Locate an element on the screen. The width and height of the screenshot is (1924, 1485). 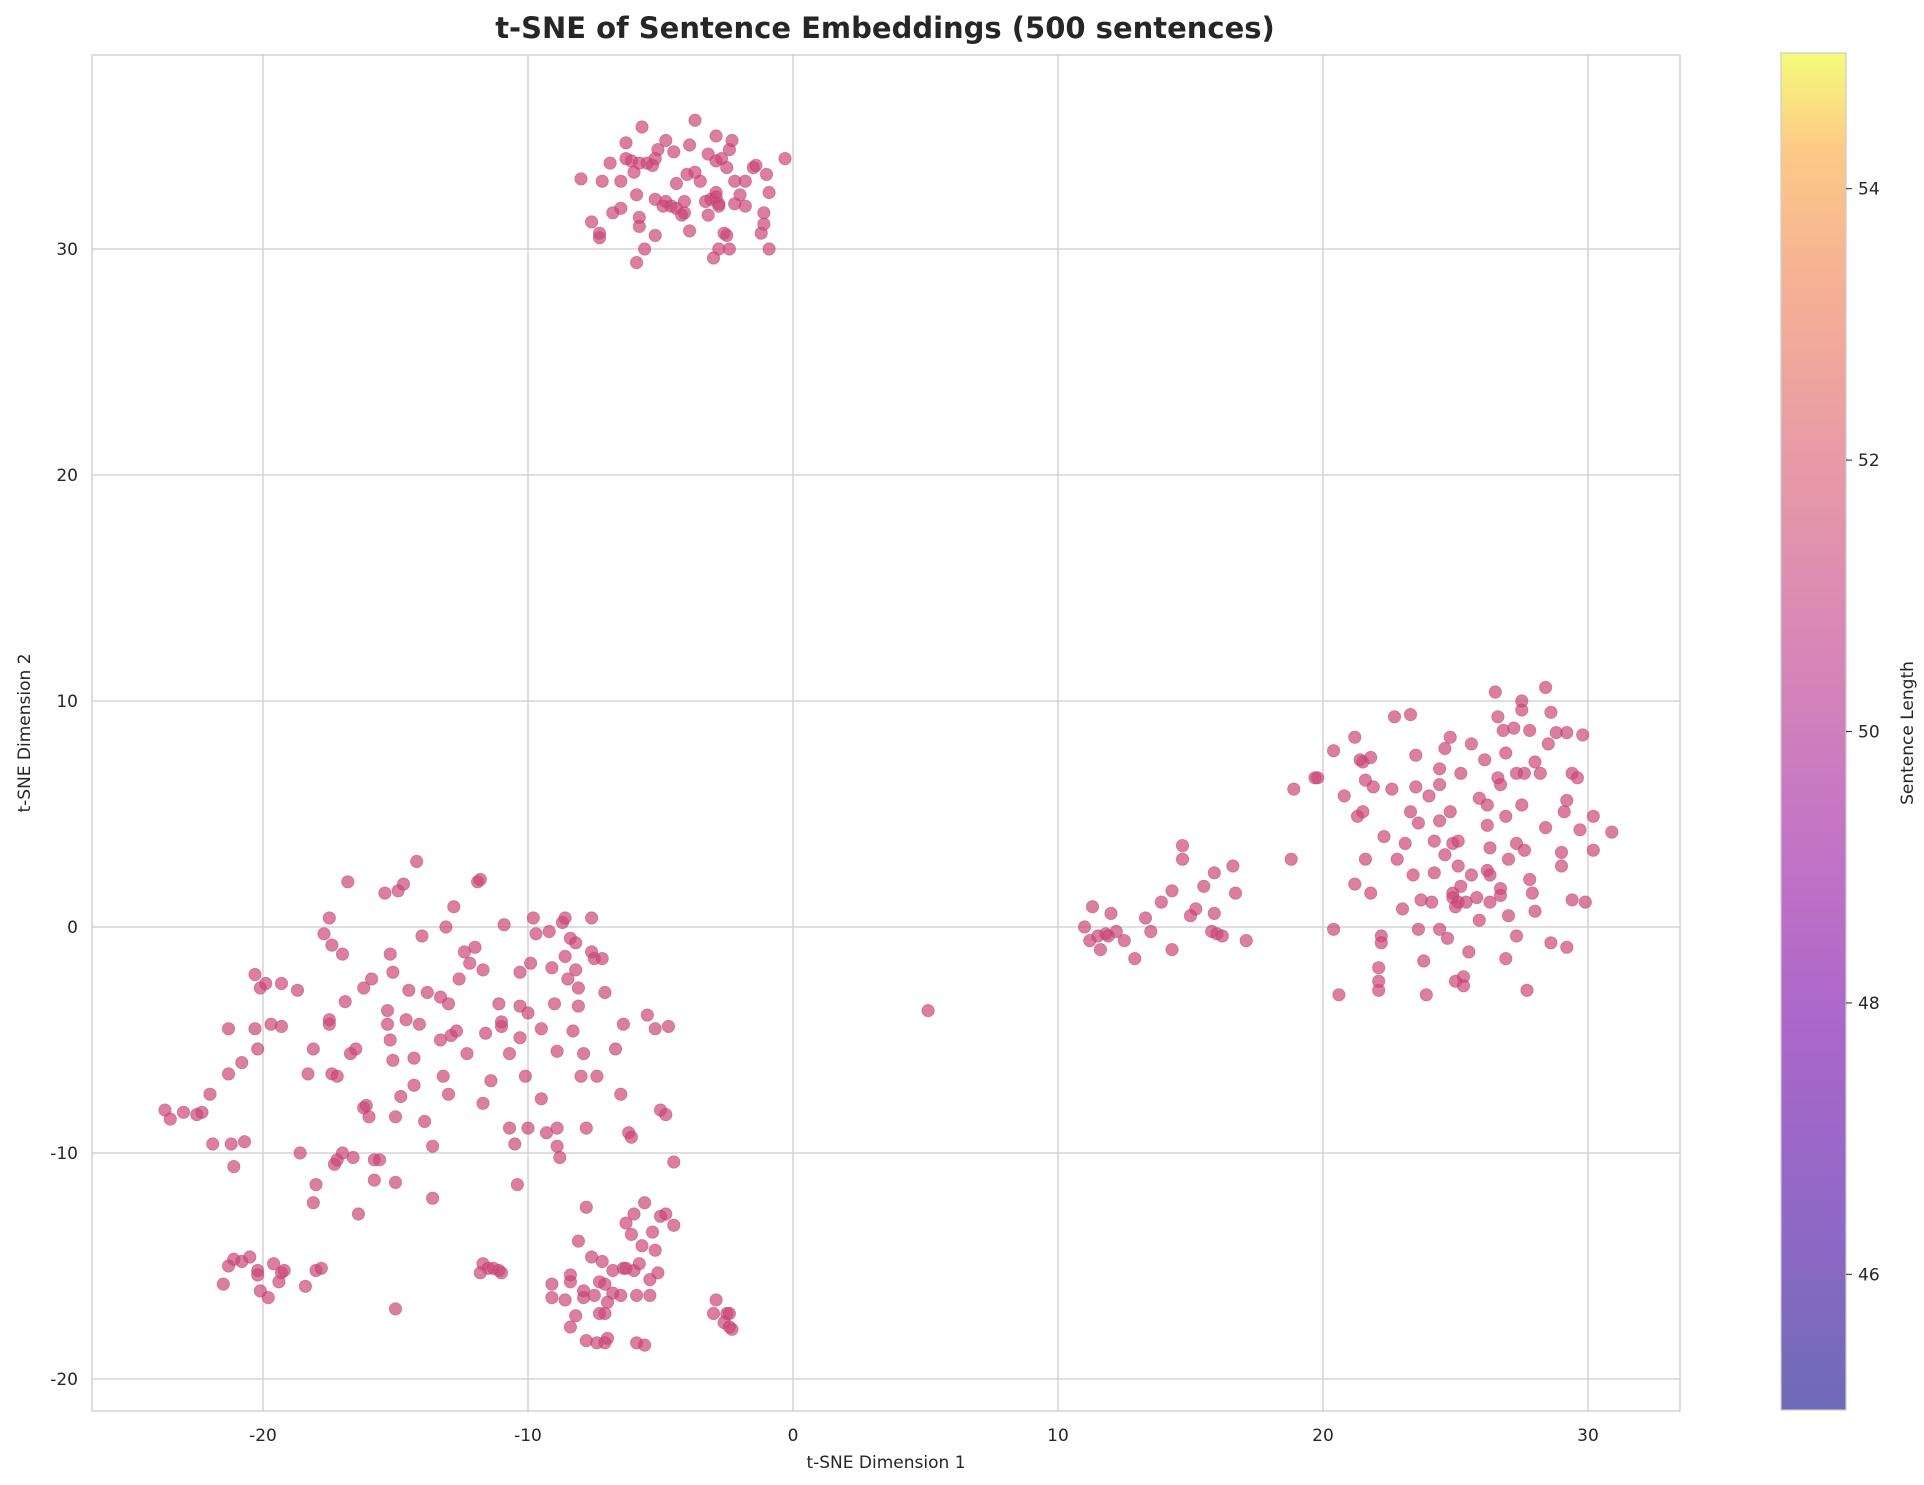
colorbar-label: Sentence Length is located at coordinates (1908, 733).